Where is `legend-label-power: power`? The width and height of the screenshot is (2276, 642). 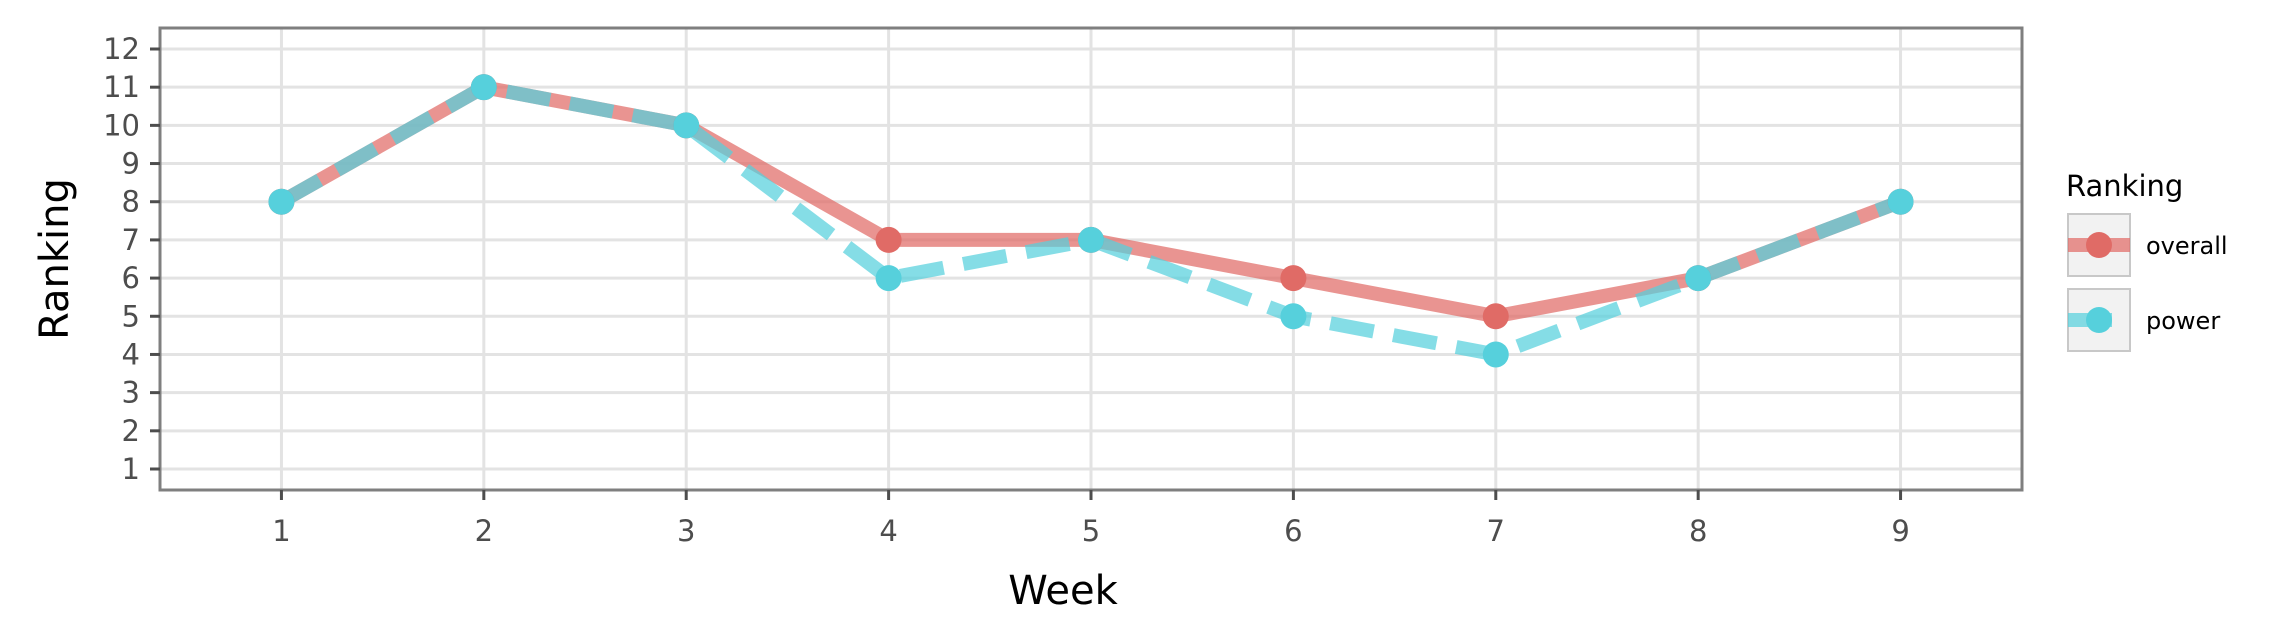 legend-label-power: power is located at coordinates (2183, 321).